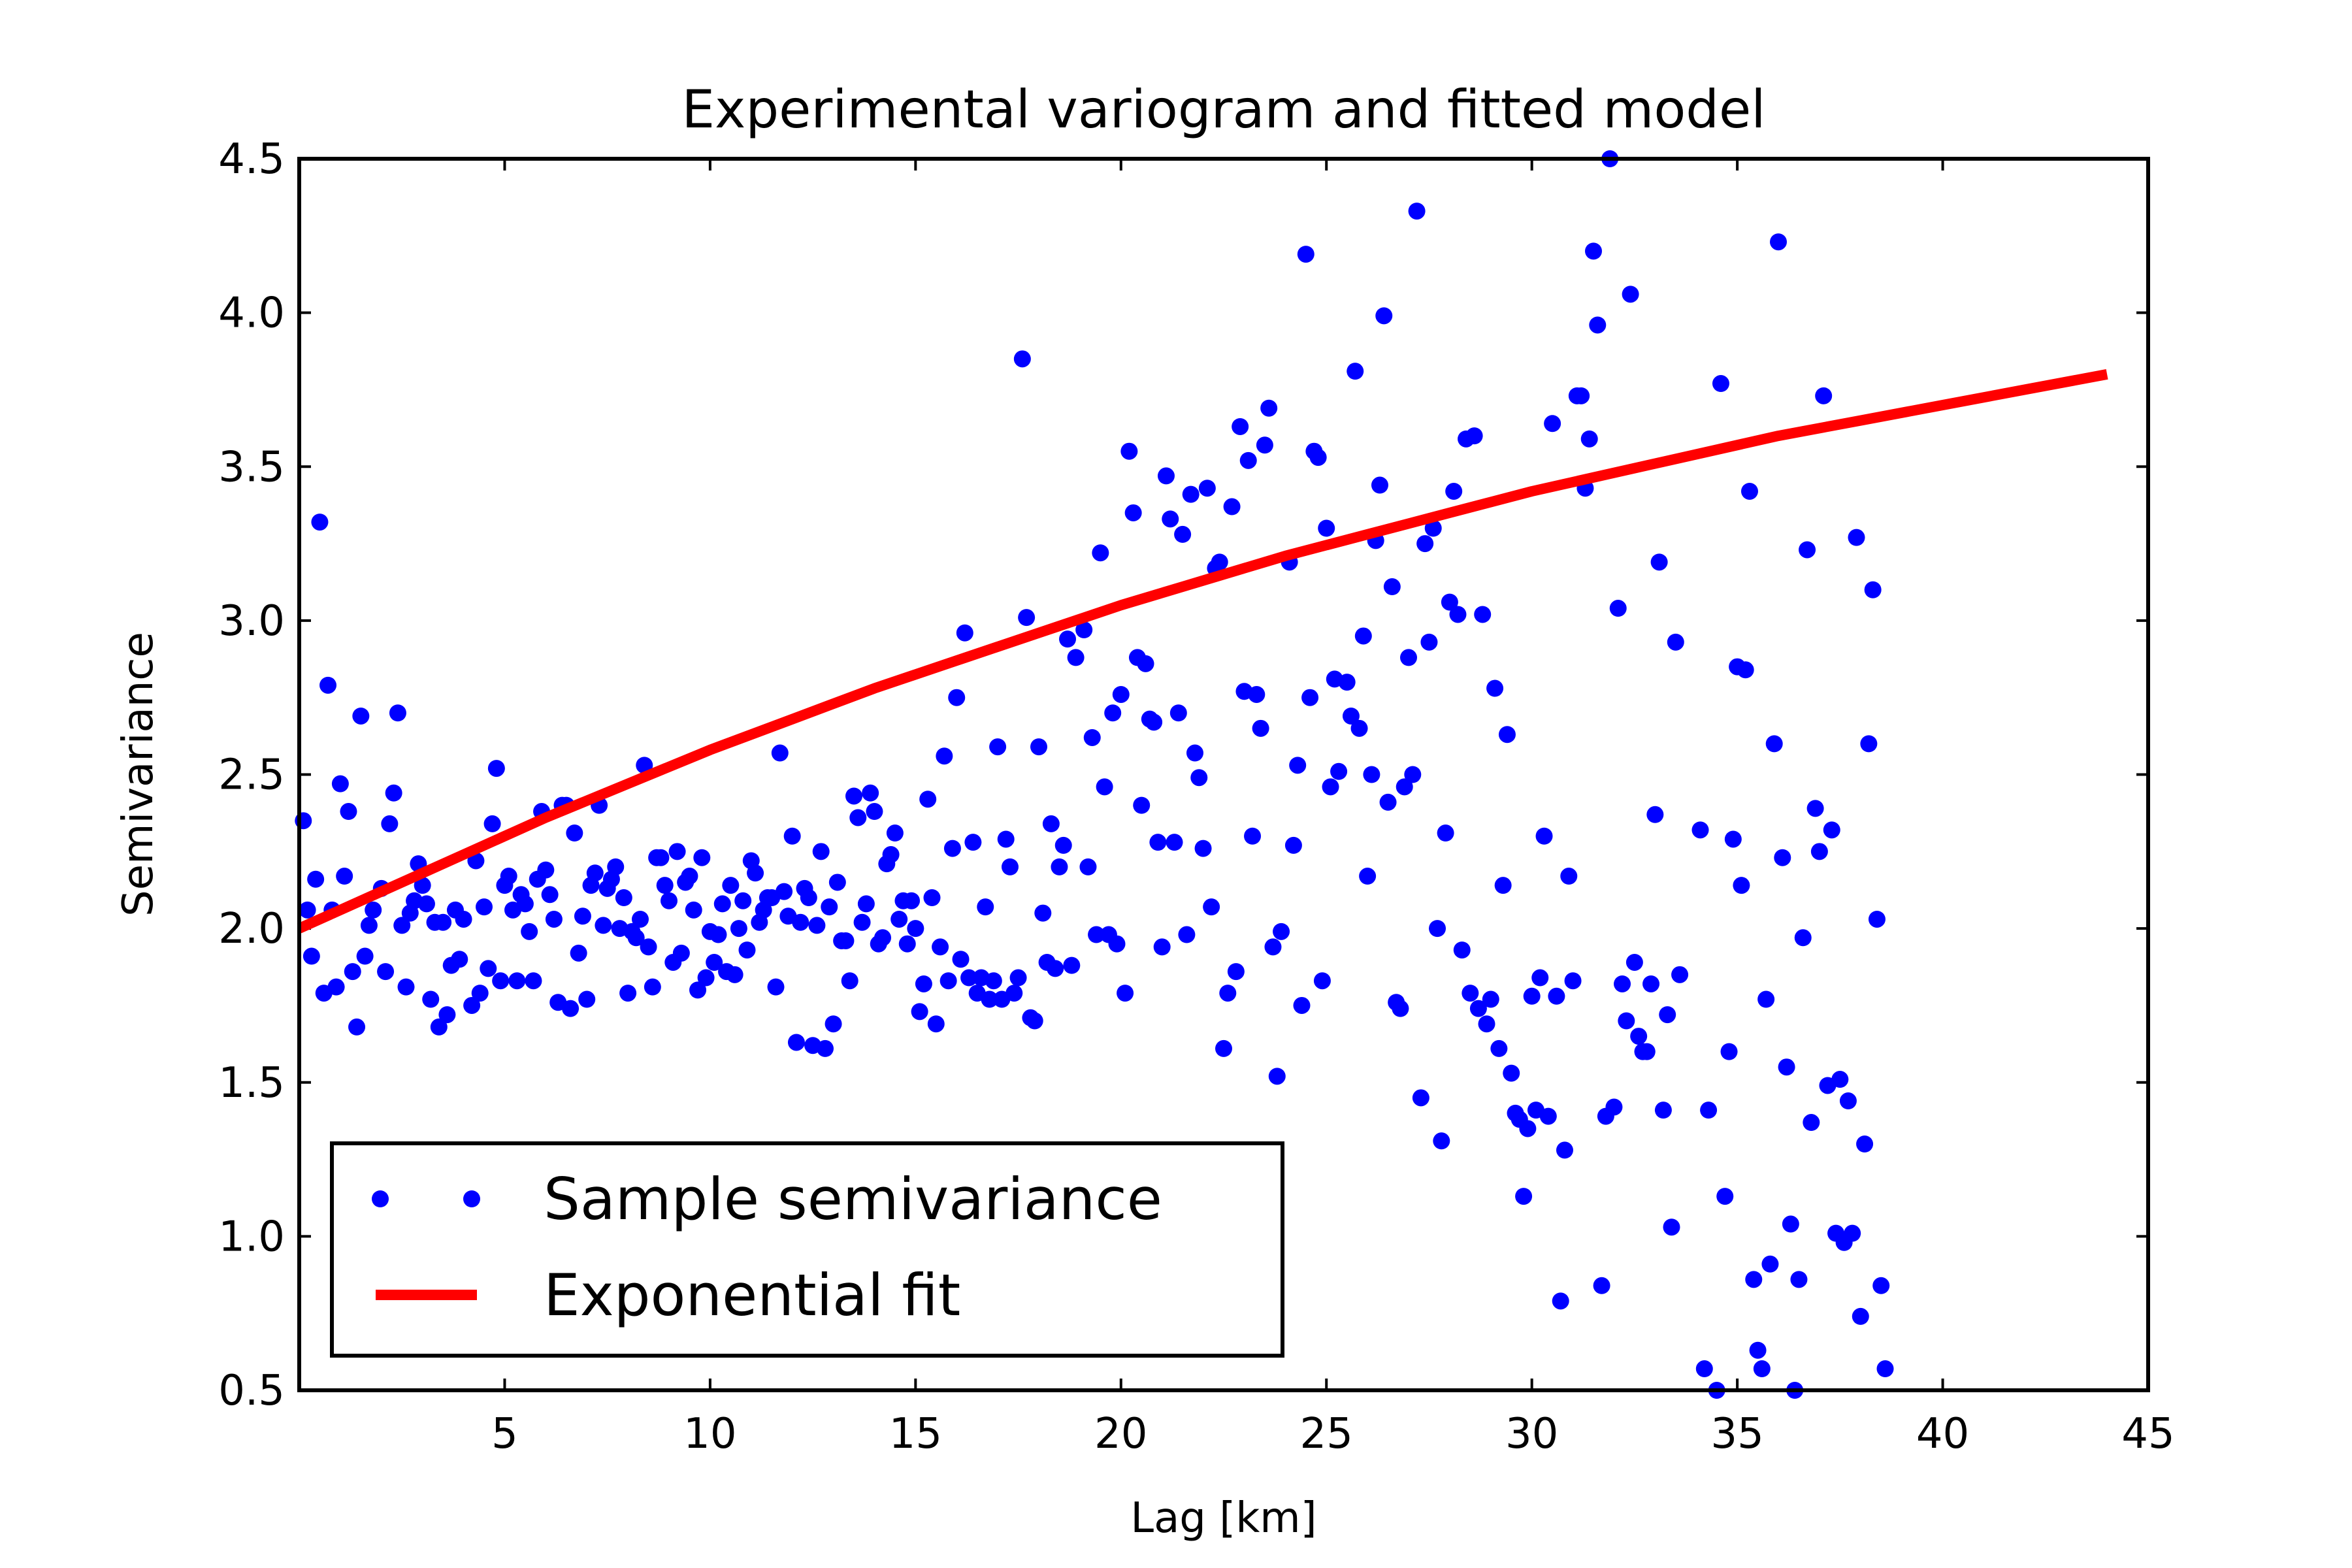 This screenshot has width=2352, height=1568. I want to click on x-tick-label: 45, so click(2147, 1434).